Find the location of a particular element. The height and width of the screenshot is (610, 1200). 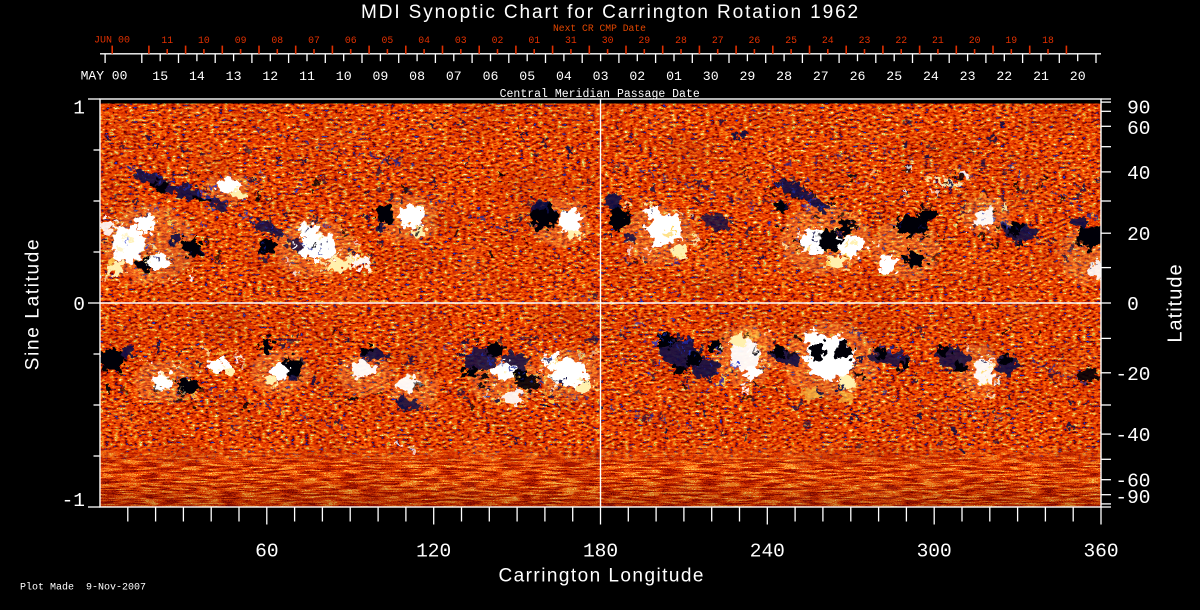

svg-text: 300 is located at coordinates (934, 552).